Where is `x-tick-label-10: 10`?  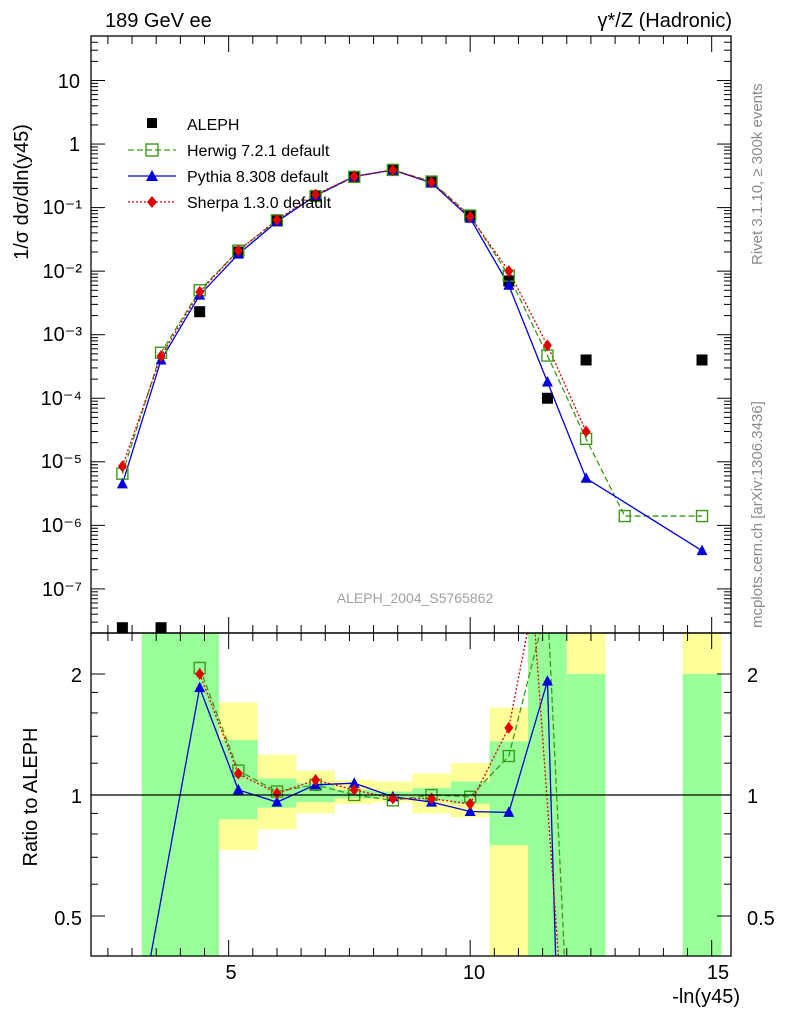
x-tick-label-10: 10 is located at coordinates (474, 973).